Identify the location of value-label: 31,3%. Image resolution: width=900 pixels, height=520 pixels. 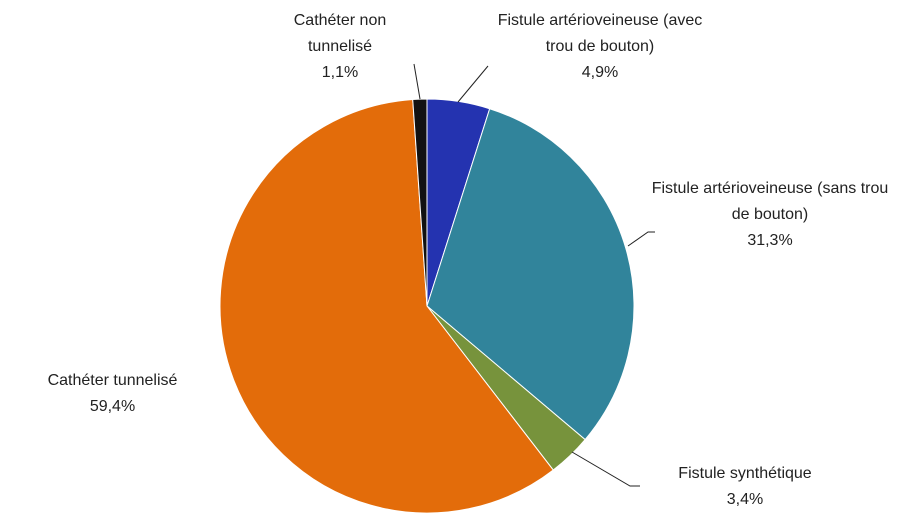
(770, 240).